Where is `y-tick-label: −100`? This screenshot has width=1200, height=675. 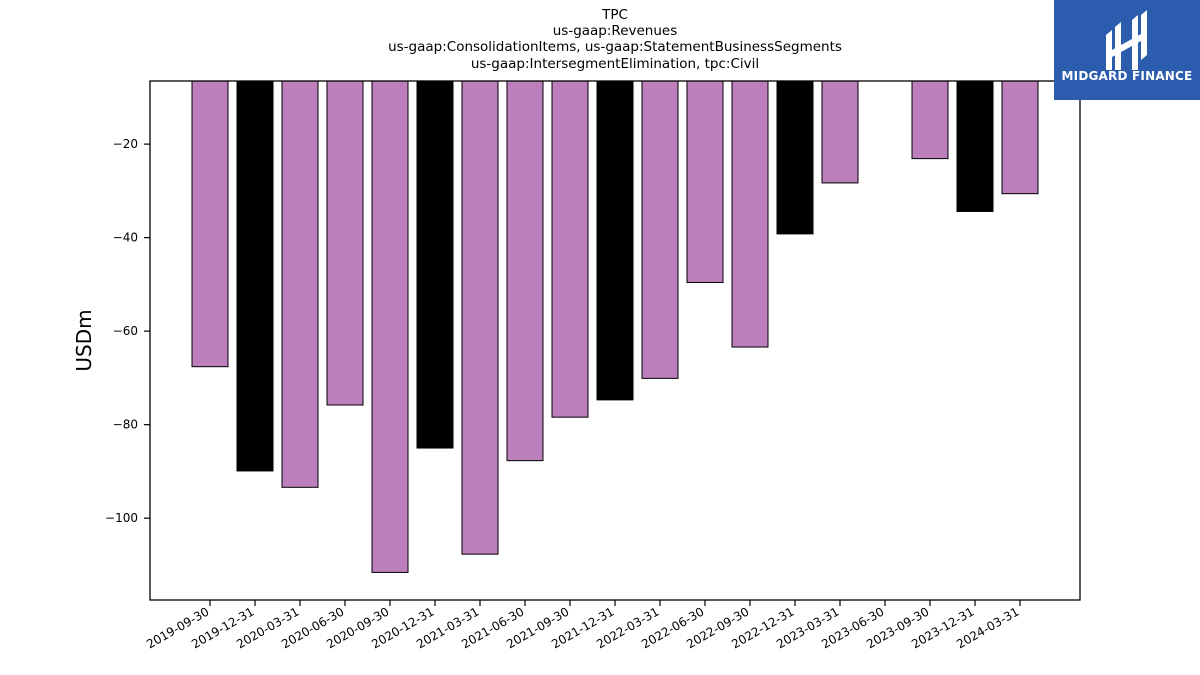
y-tick-label: −100 is located at coordinates (121, 518).